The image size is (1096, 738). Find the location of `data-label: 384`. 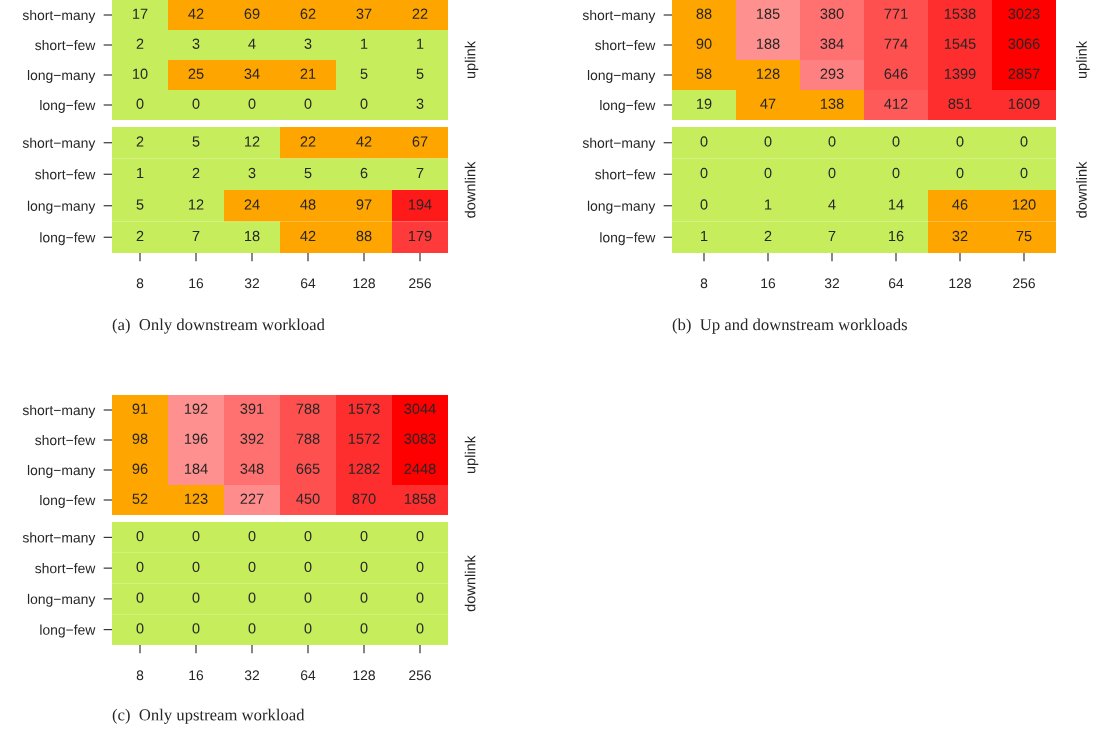

data-label: 384 is located at coordinates (832, 43).